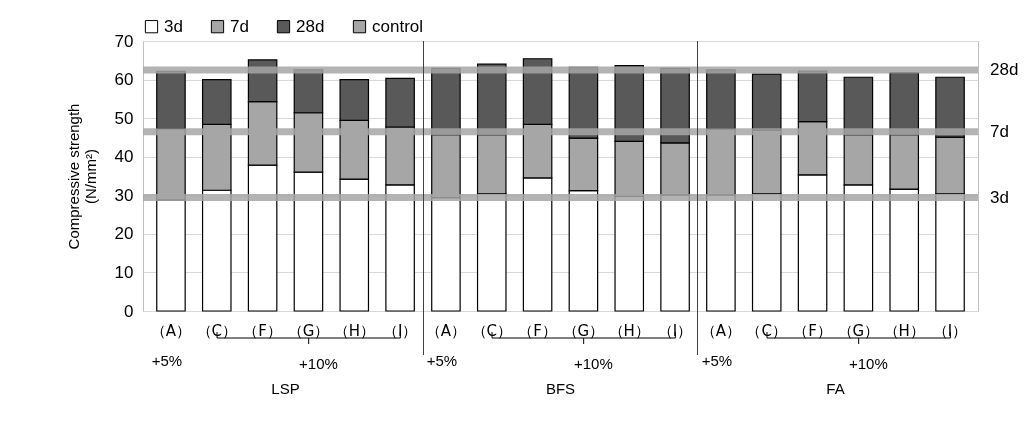 The image size is (1026, 430). What do you see at coordinates (835, 388) in the screenshot?
I see `text: FA` at bounding box center [835, 388].